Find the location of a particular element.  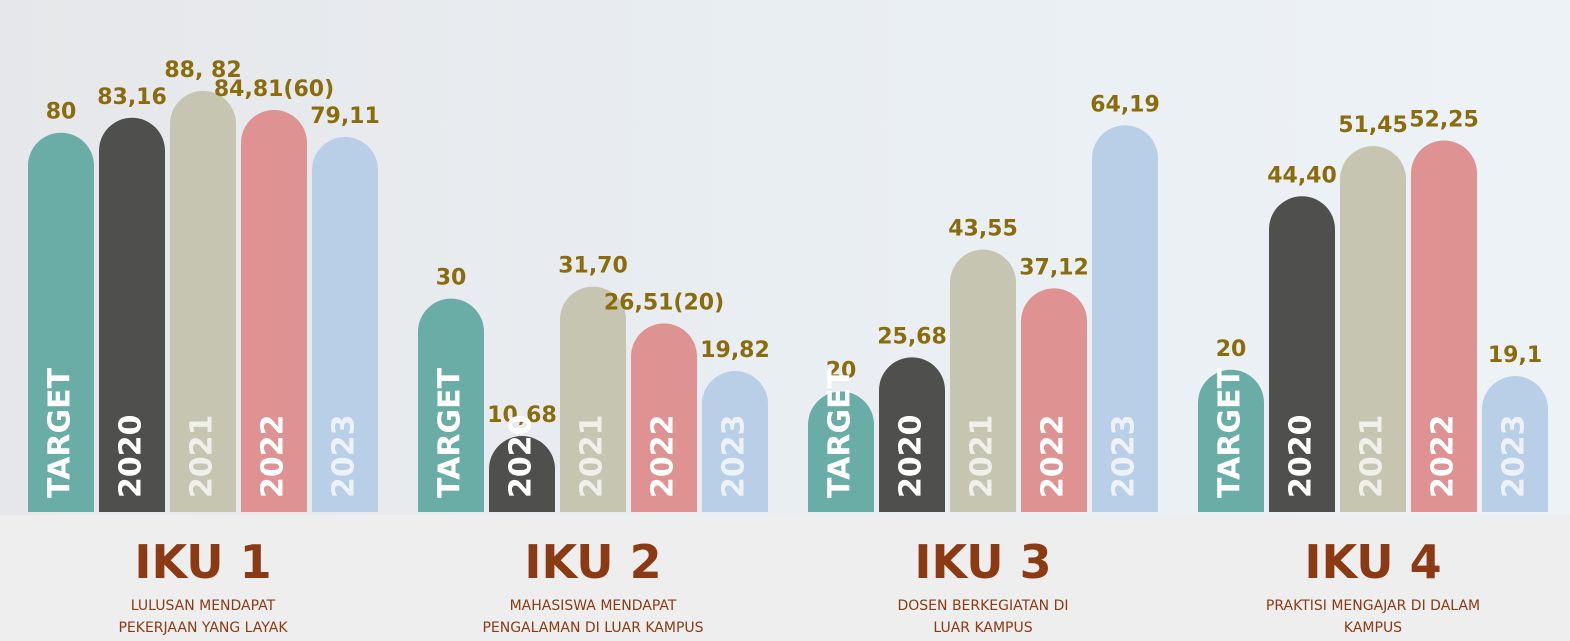

value-label: 52,25 is located at coordinates (1444, 119).